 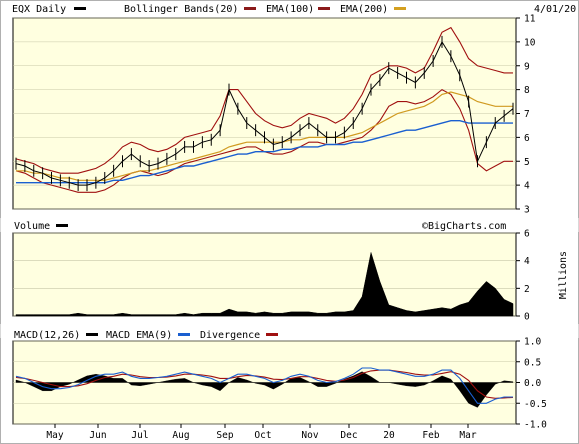 What do you see at coordinates (527, 317) in the screenshot?
I see `volume-tick-label: 0` at bounding box center [527, 317].